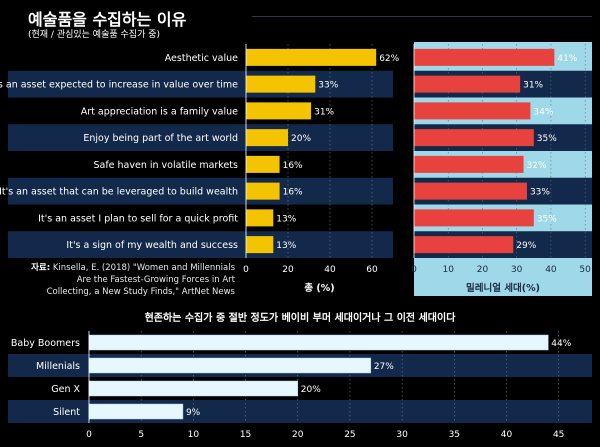  I want to click on data-label-millennial: 41%, so click(567, 59).